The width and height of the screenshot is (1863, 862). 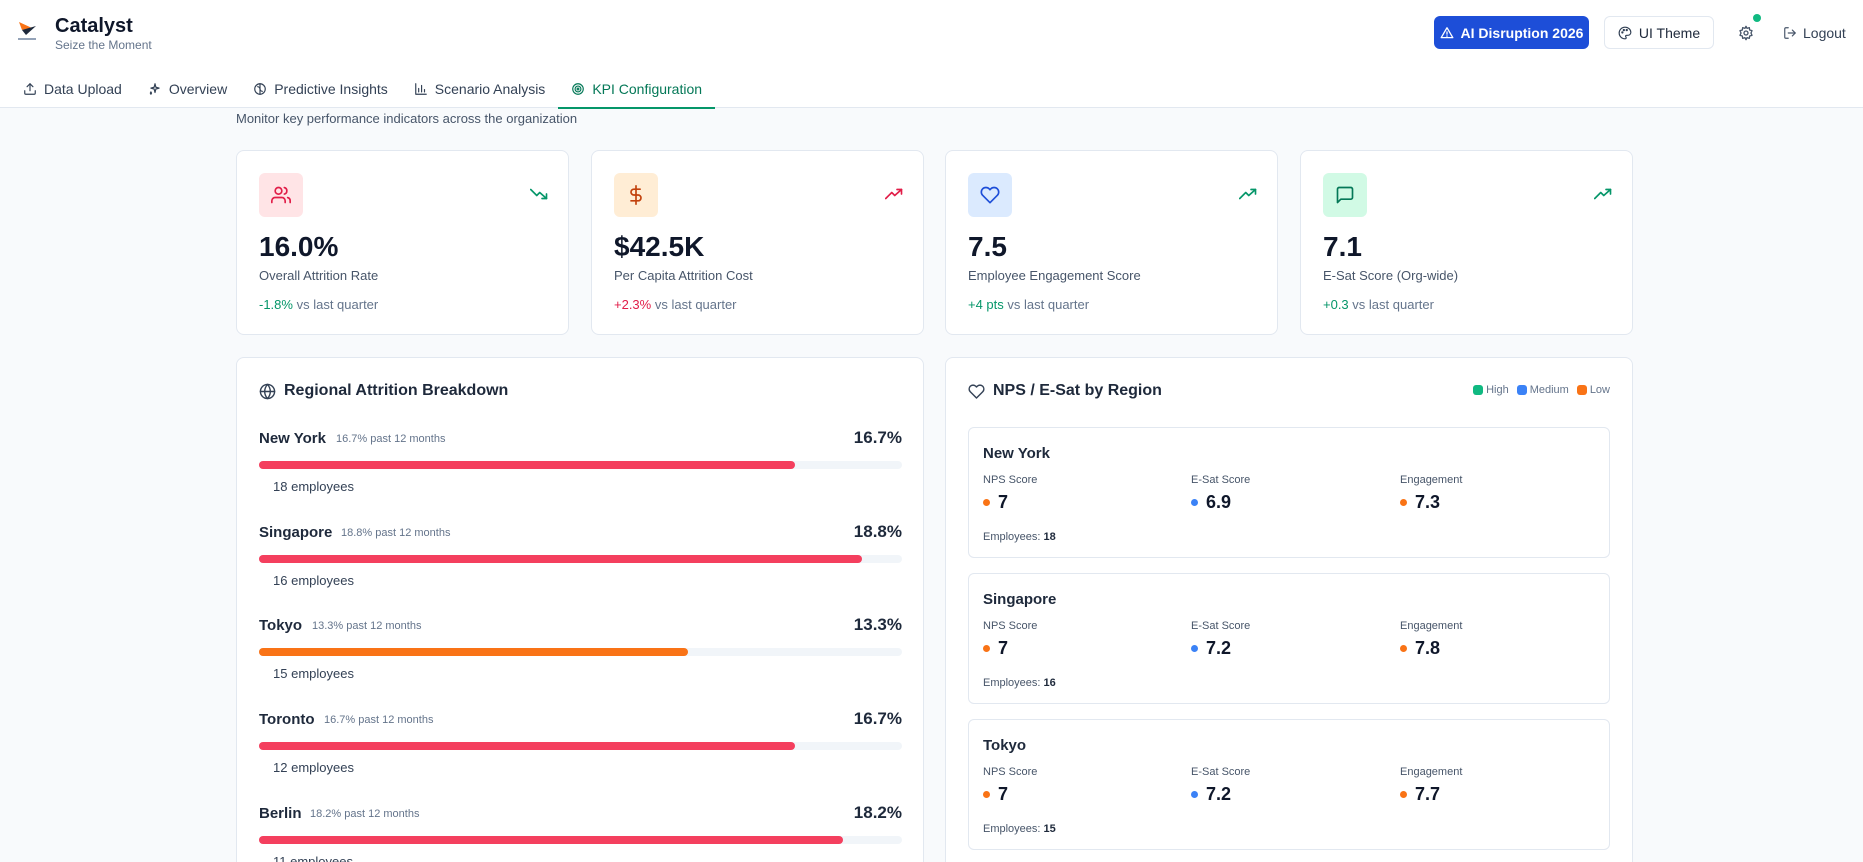 What do you see at coordinates (1054, 275) in the screenshot?
I see `kpi-label: Employee Engagement Score` at bounding box center [1054, 275].